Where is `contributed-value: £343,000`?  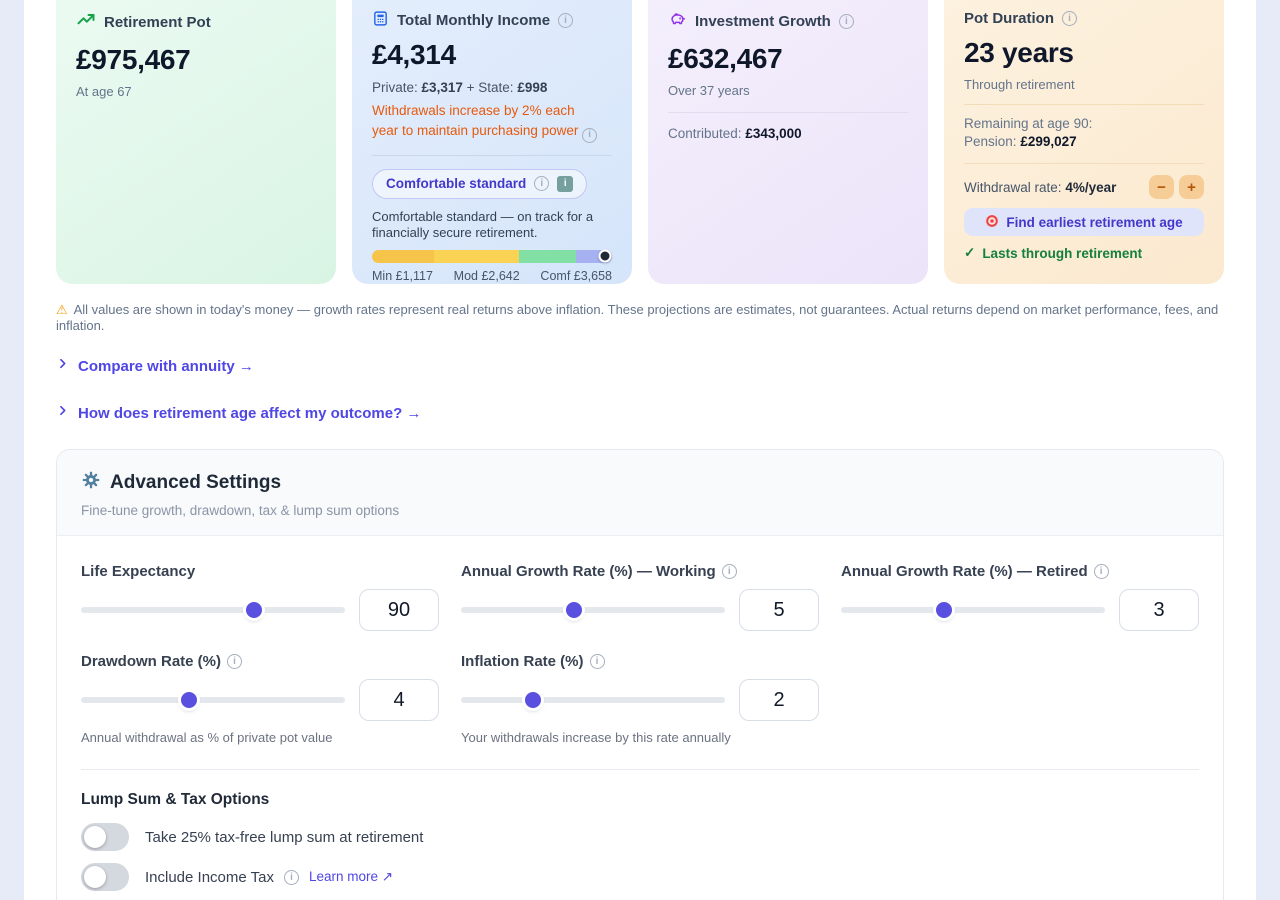
contributed-value: £343,000 is located at coordinates (773, 133).